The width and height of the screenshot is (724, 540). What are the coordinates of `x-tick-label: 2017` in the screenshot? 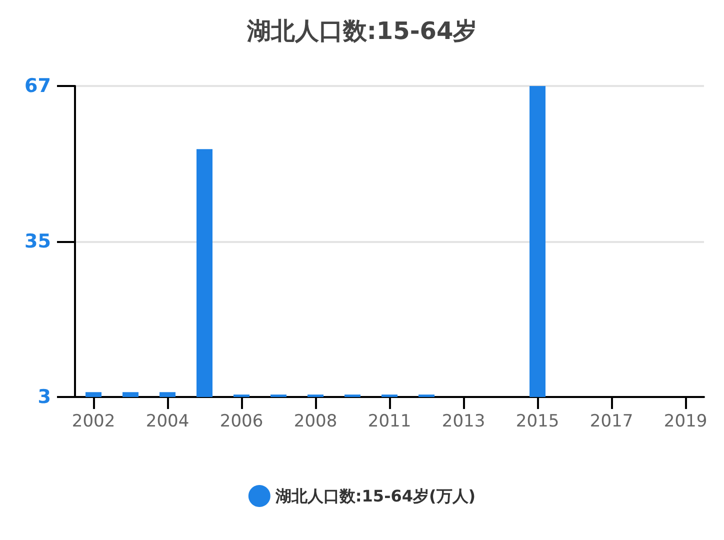 It's located at (612, 422).